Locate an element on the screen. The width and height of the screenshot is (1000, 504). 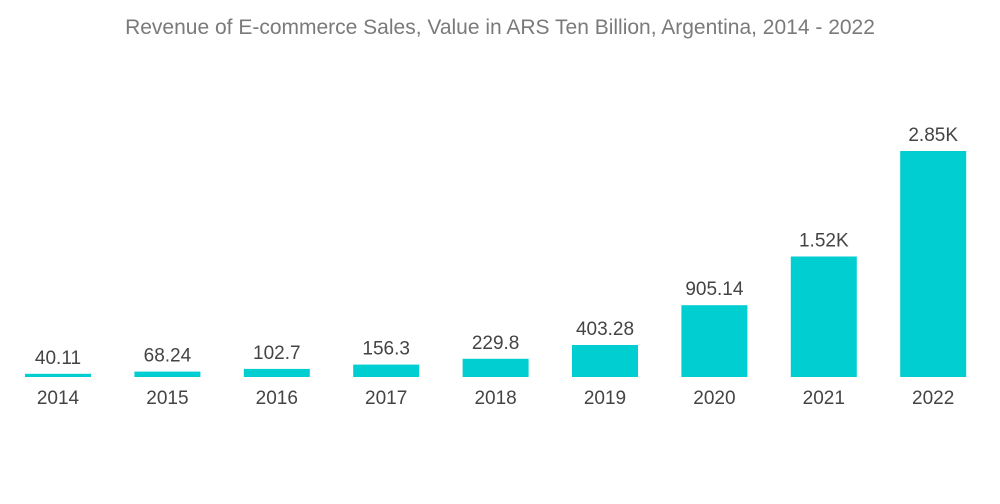
data-label-2022: 2.85K is located at coordinates (933, 135).